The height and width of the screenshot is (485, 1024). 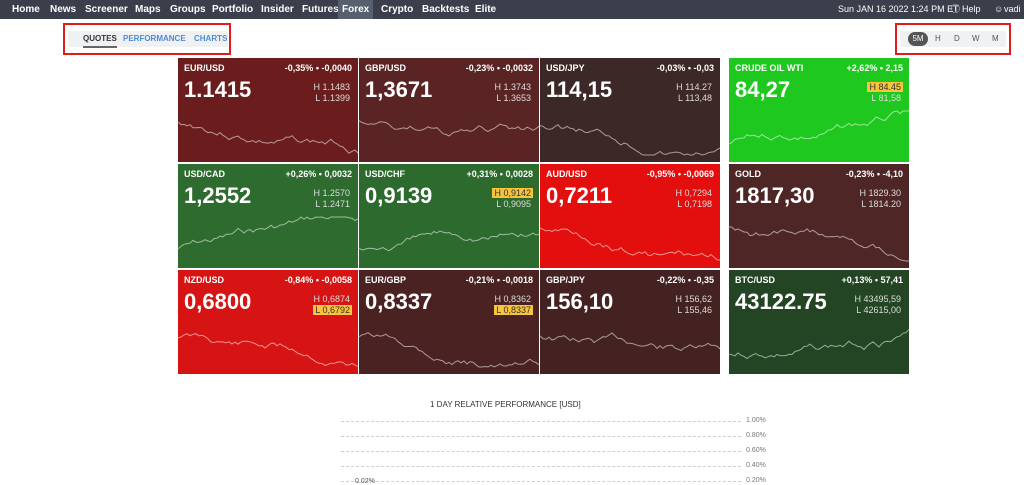 What do you see at coordinates (693, 193) in the screenshot?
I see `tile-high: H 0,7294` at bounding box center [693, 193].